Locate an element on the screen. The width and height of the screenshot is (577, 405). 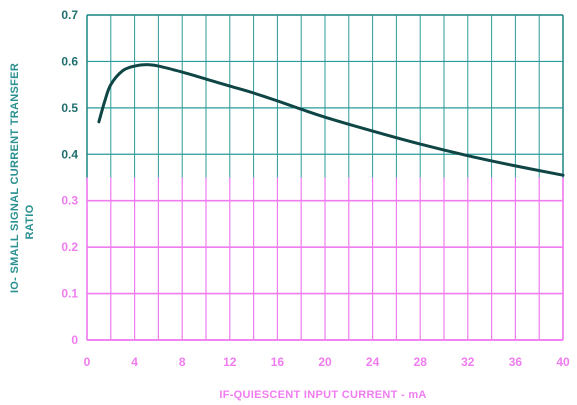
x-tick-label: 40 is located at coordinates (563, 362).